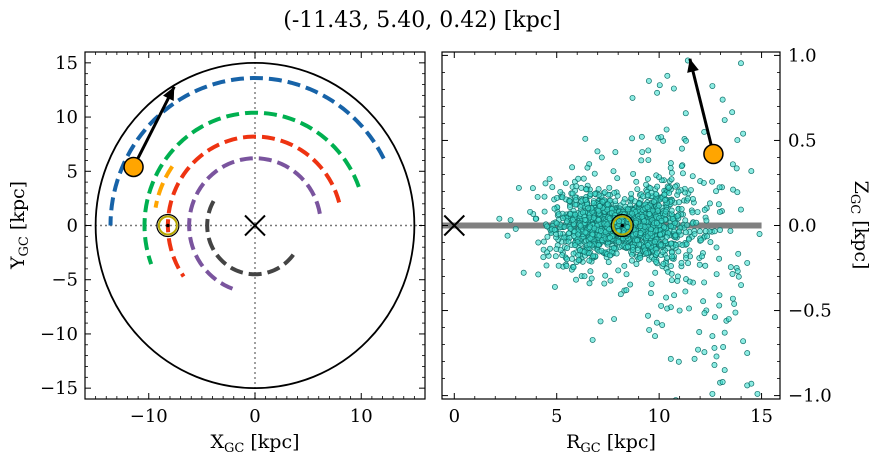 The image size is (874, 464). Describe the element at coordinates (217, 442) in the screenshot. I see `left-x-axis-label-main: X` at that location.